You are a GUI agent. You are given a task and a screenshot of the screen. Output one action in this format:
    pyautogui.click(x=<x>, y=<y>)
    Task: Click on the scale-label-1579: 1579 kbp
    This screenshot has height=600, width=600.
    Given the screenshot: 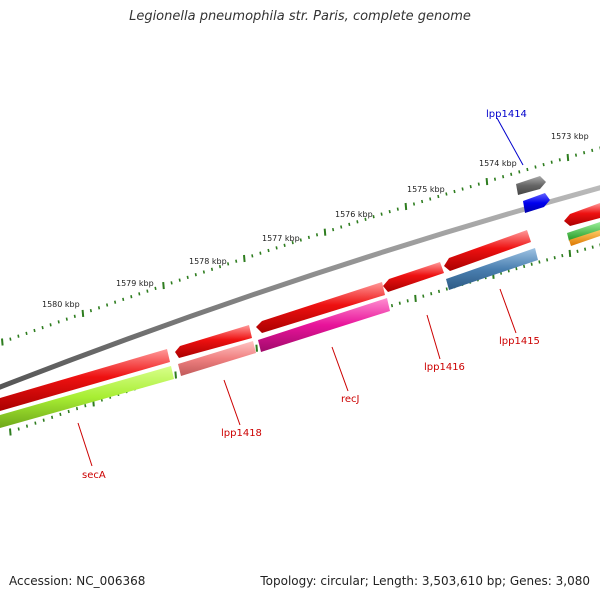 What is the action you would take?
    pyautogui.click(x=135, y=283)
    